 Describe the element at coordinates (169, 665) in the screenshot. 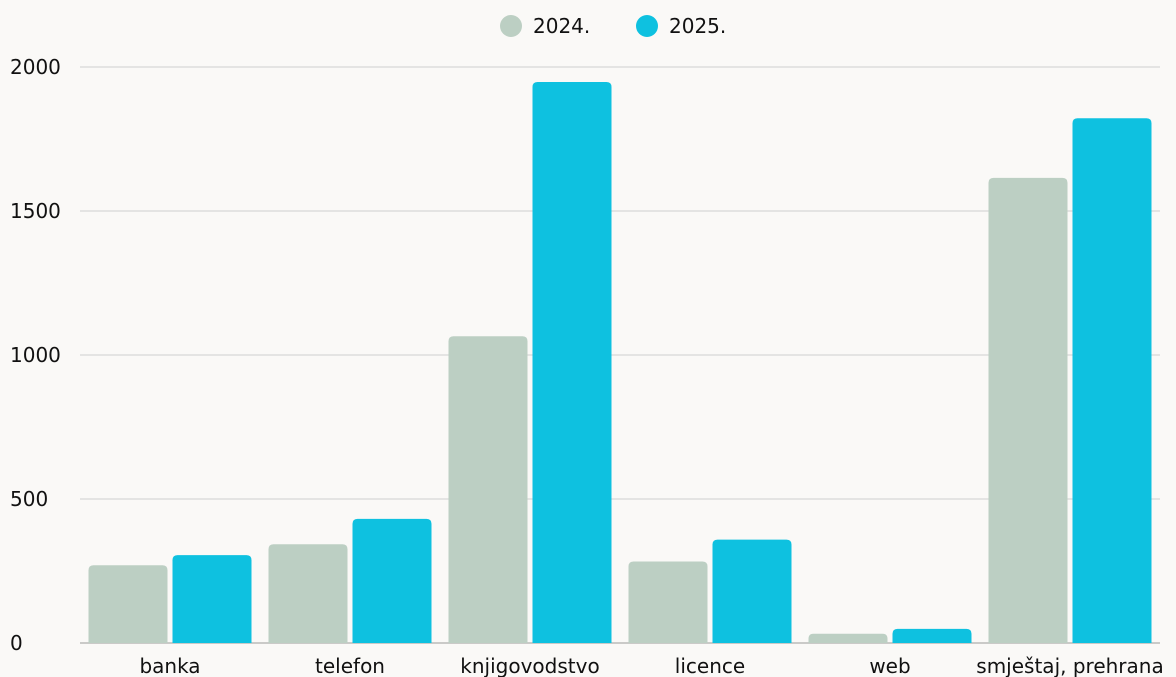

I see `x-tick-label: banka` at that location.